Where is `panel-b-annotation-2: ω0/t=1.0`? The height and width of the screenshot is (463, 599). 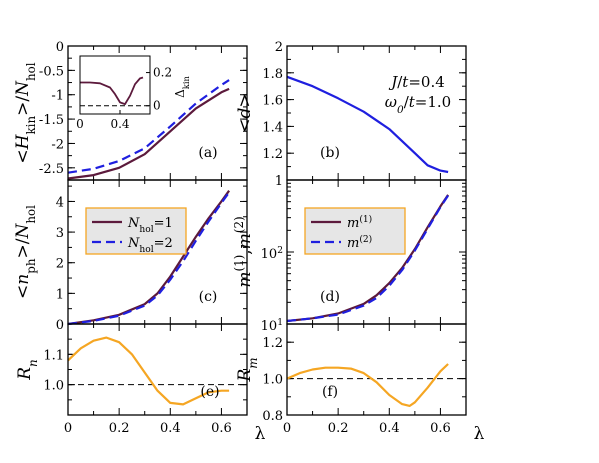 panel-b-annotation-2: ω0/t=1.0 is located at coordinates (418, 104).